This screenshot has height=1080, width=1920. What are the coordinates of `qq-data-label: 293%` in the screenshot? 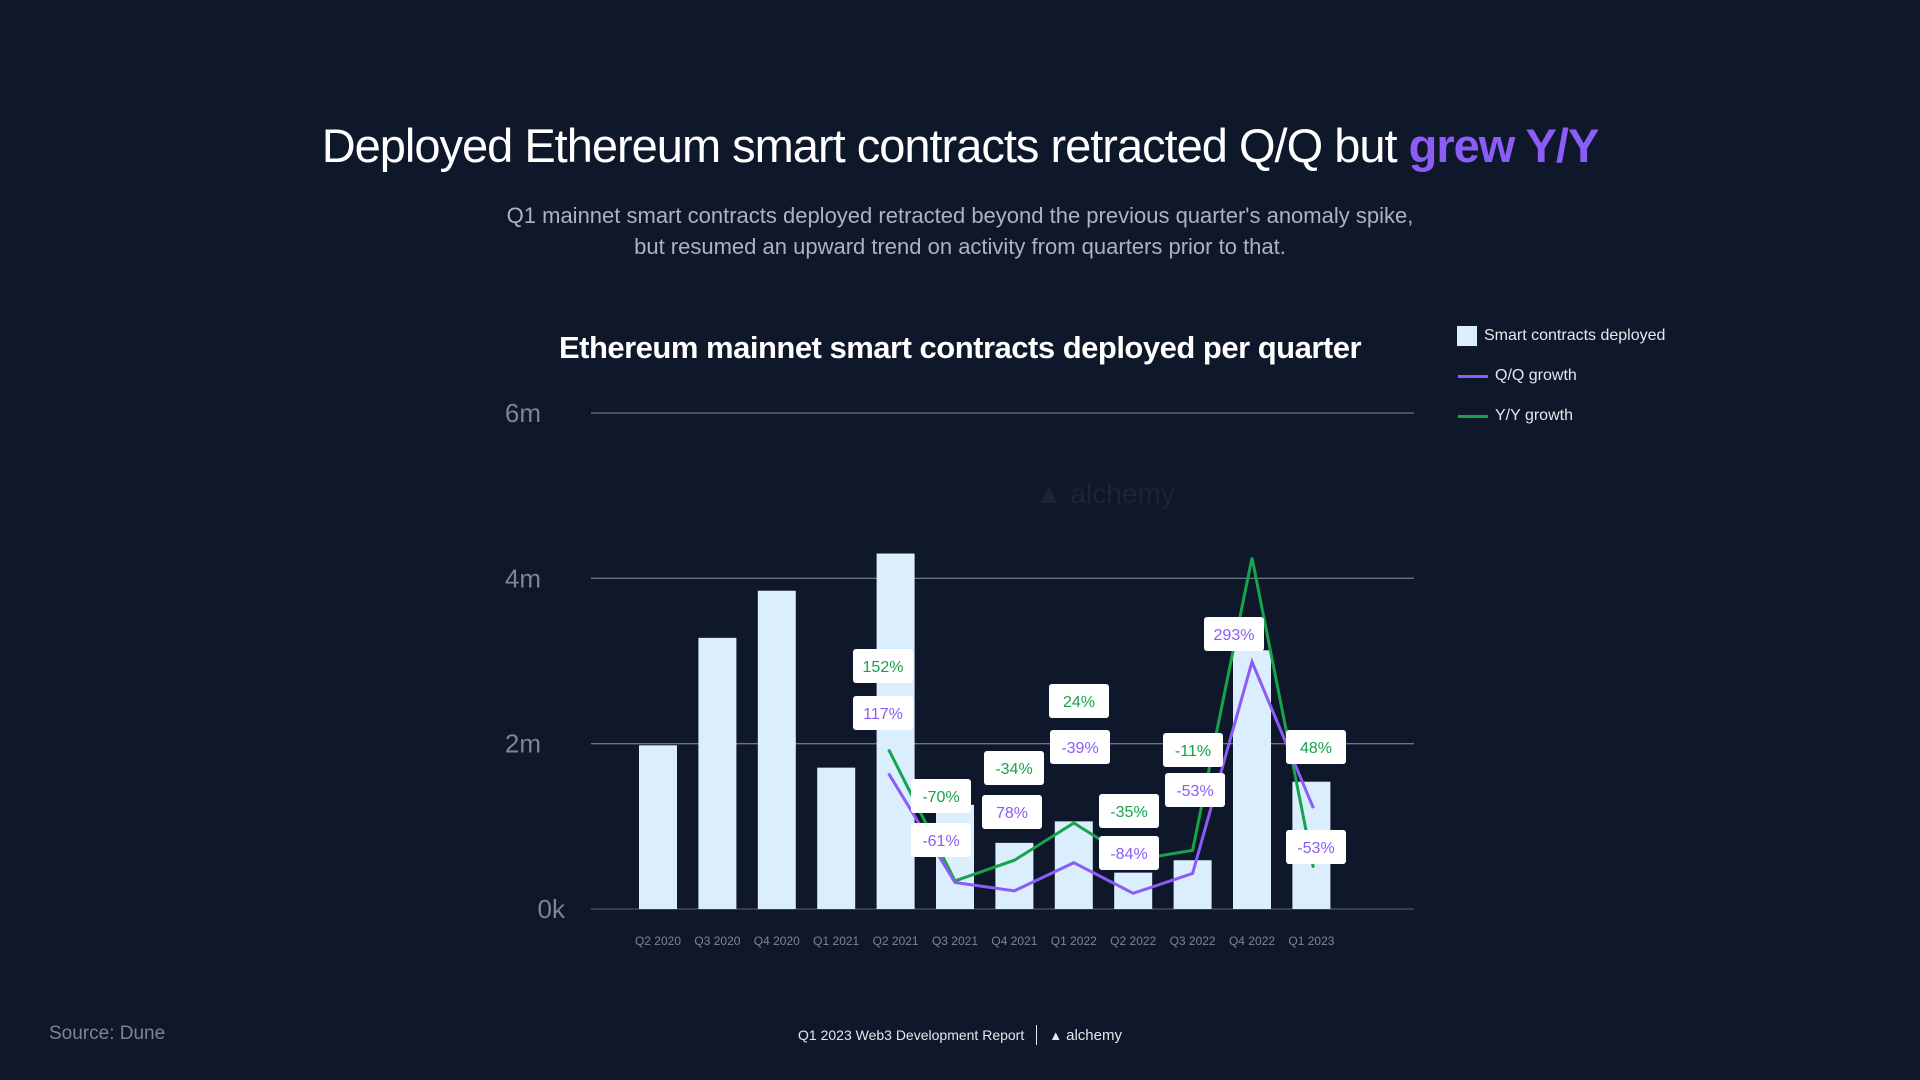 It's located at (1234, 635).